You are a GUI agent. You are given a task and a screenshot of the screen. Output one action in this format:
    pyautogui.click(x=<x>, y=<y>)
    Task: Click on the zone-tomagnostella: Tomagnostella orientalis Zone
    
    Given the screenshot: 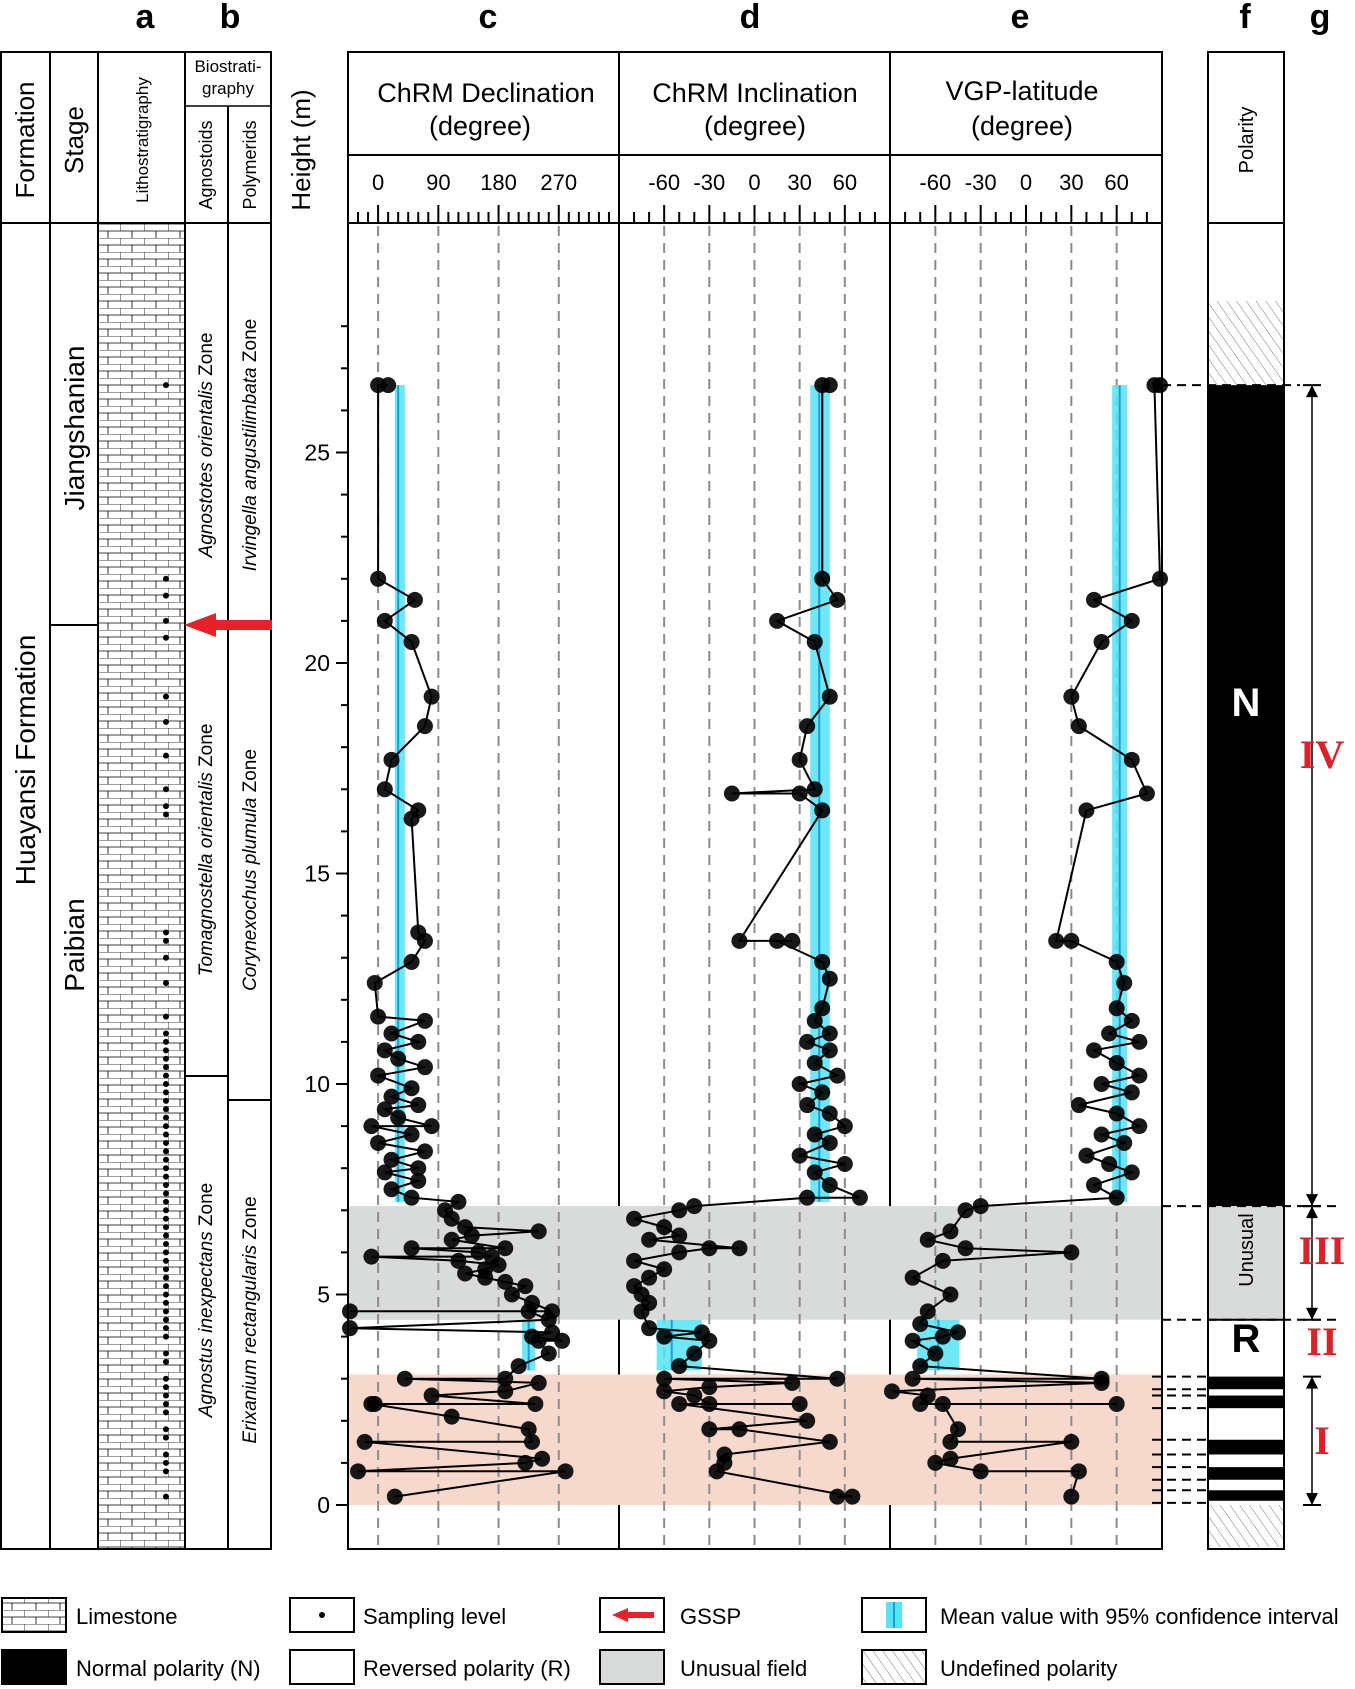 What is the action you would take?
    pyautogui.click(x=206, y=850)
    